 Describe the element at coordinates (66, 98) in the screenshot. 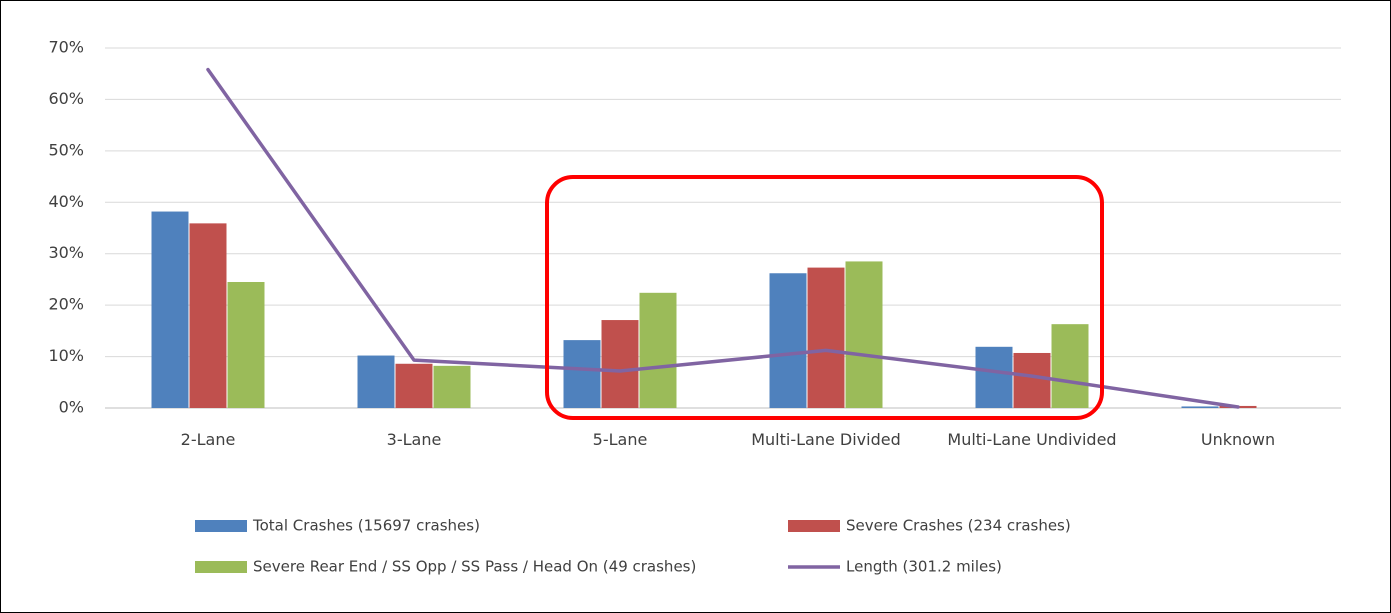

I see `y-tick-label: 60%` at that location.